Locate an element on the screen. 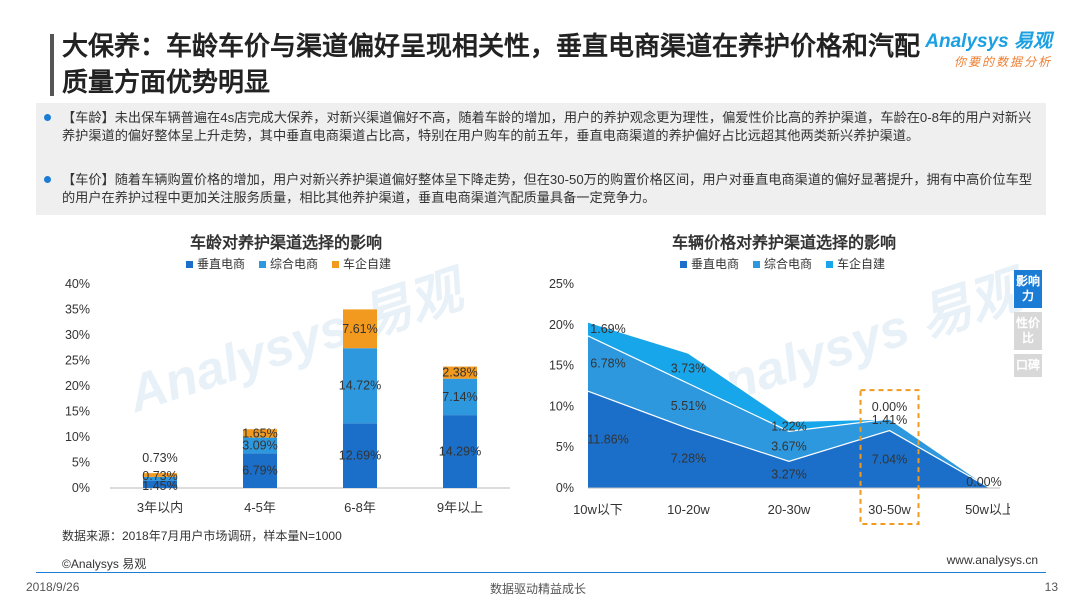 This screenshot has width=1080, height=608. y-tick-label: 30% is located at coordinates (77, 335).